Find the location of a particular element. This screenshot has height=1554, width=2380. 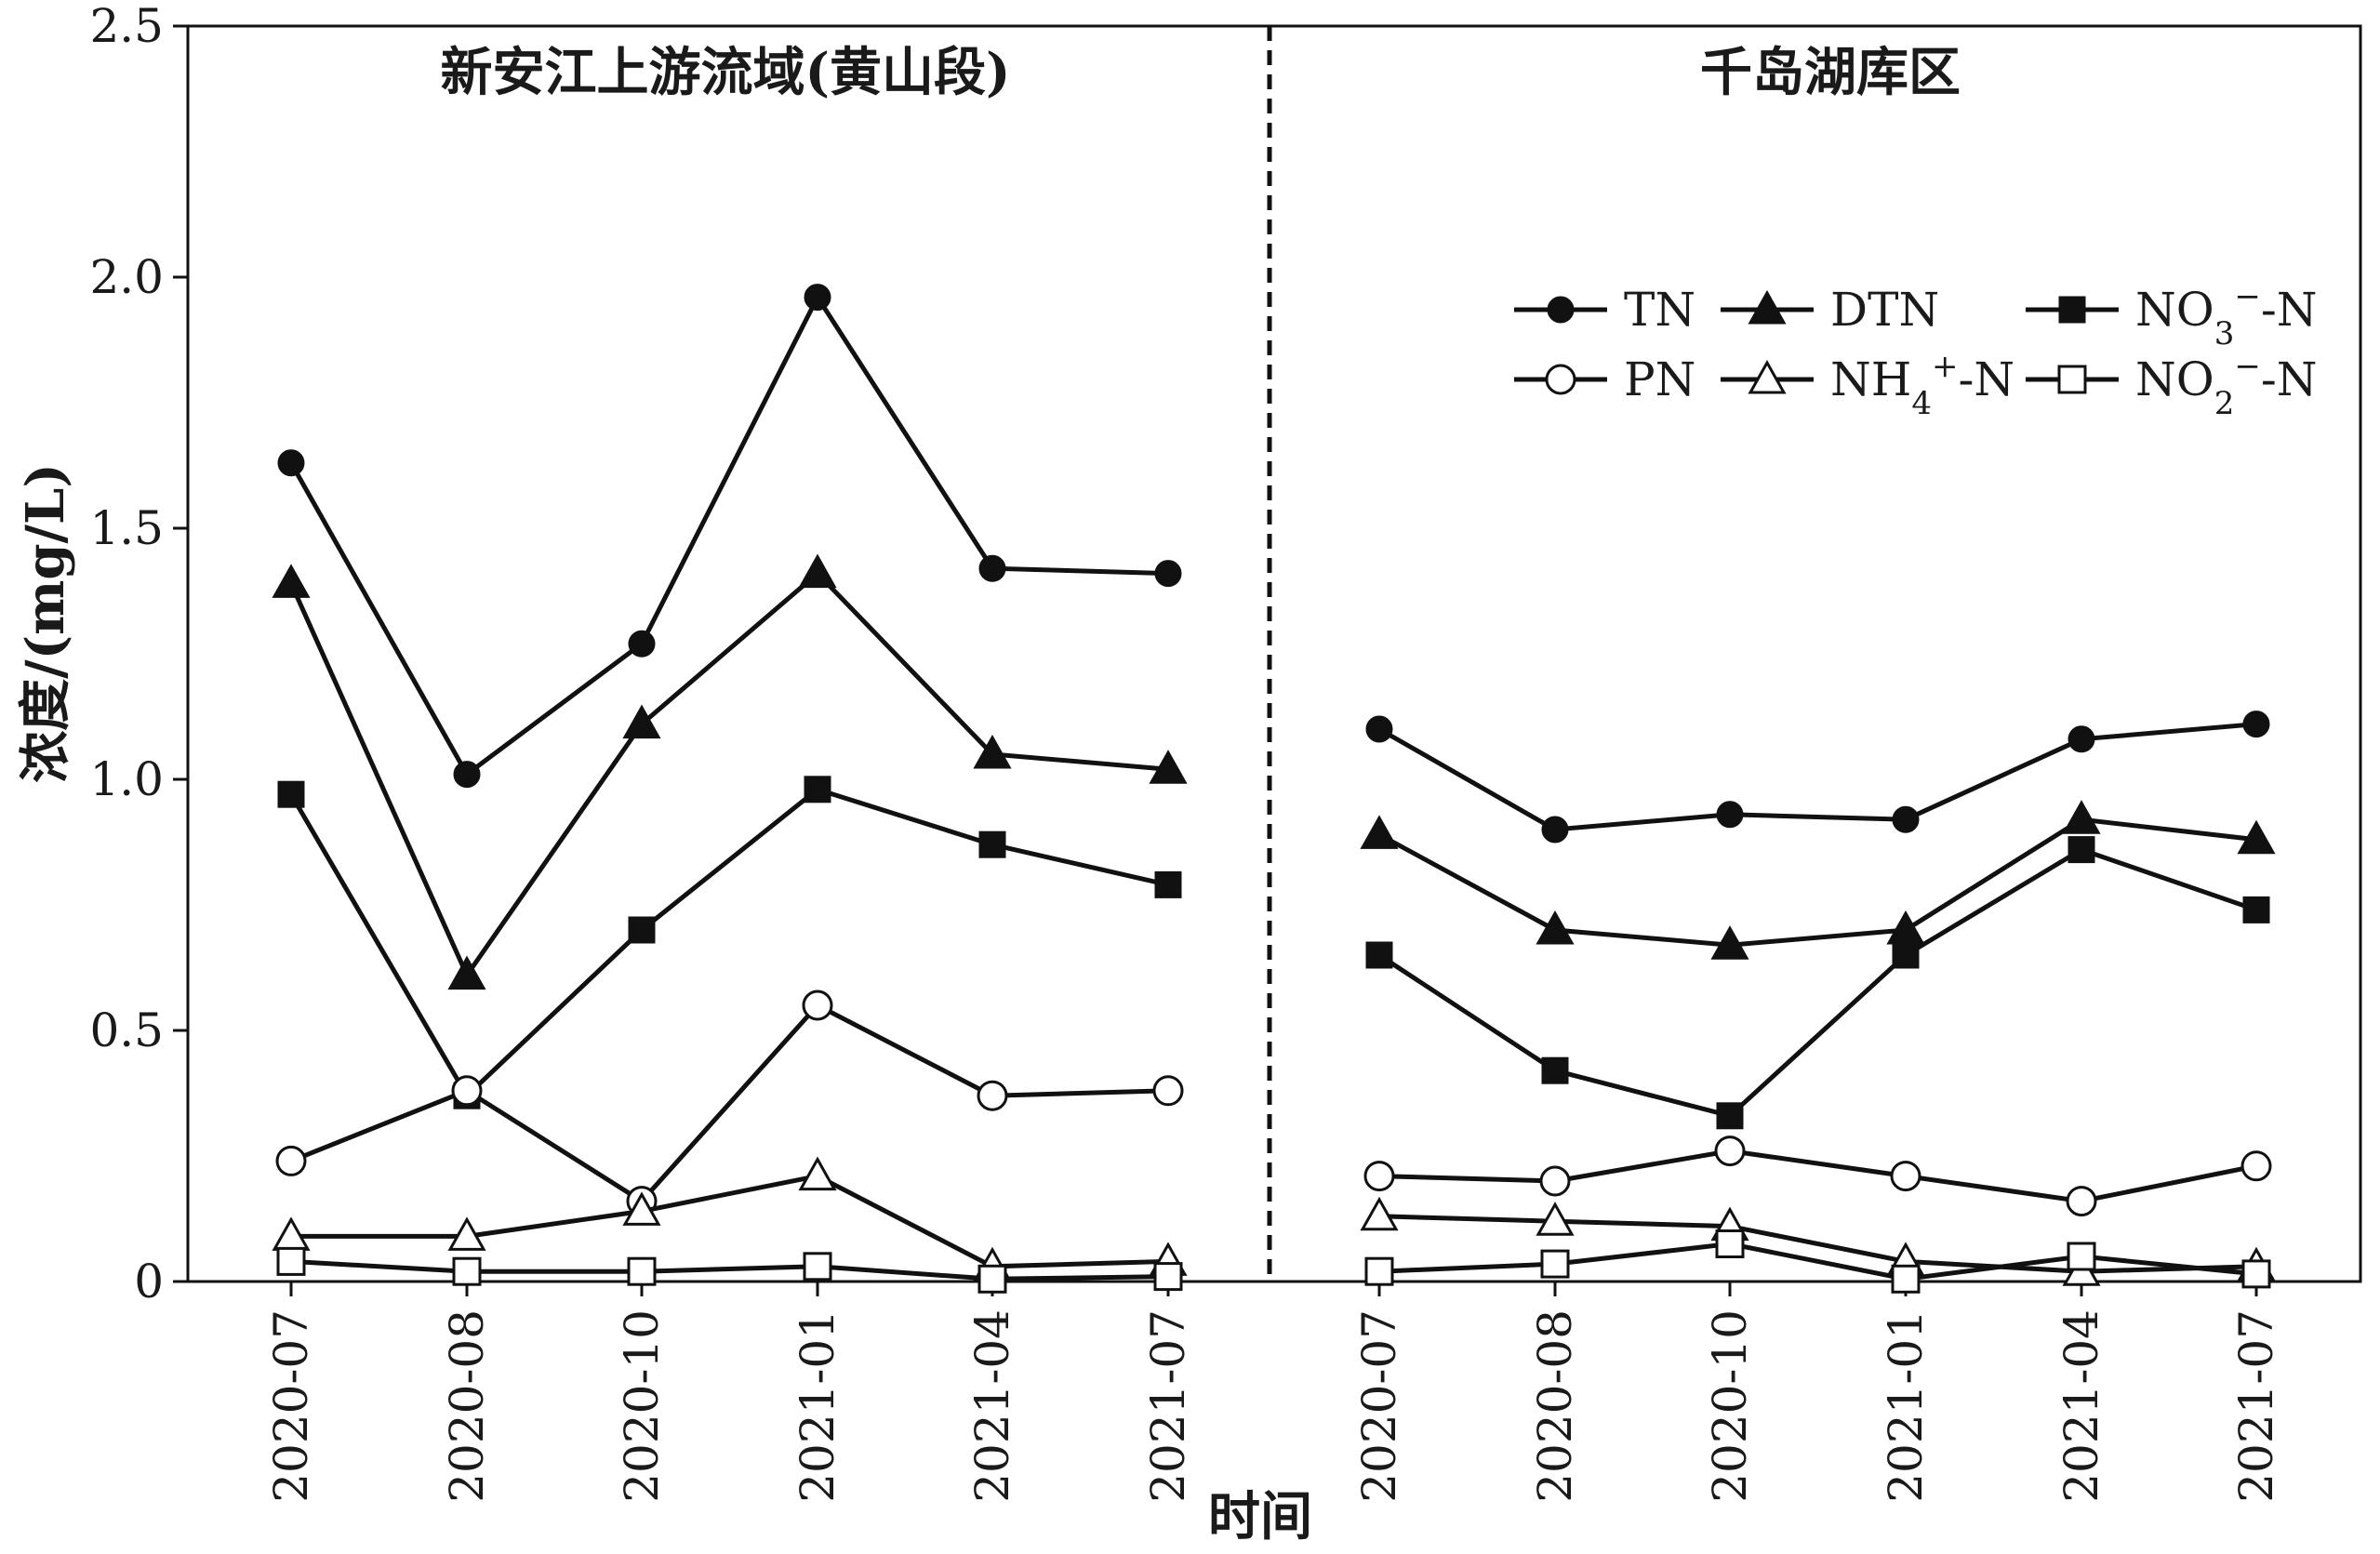

legend-item-tn: TN is located at coordinates (1604, 310).